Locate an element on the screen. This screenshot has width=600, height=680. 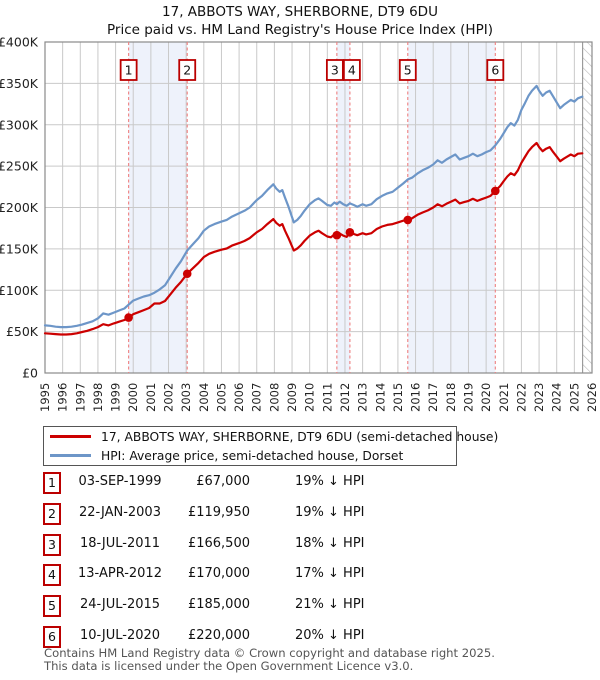
x-axis-tick-label: 2009 is located at coordinates (292, 397).